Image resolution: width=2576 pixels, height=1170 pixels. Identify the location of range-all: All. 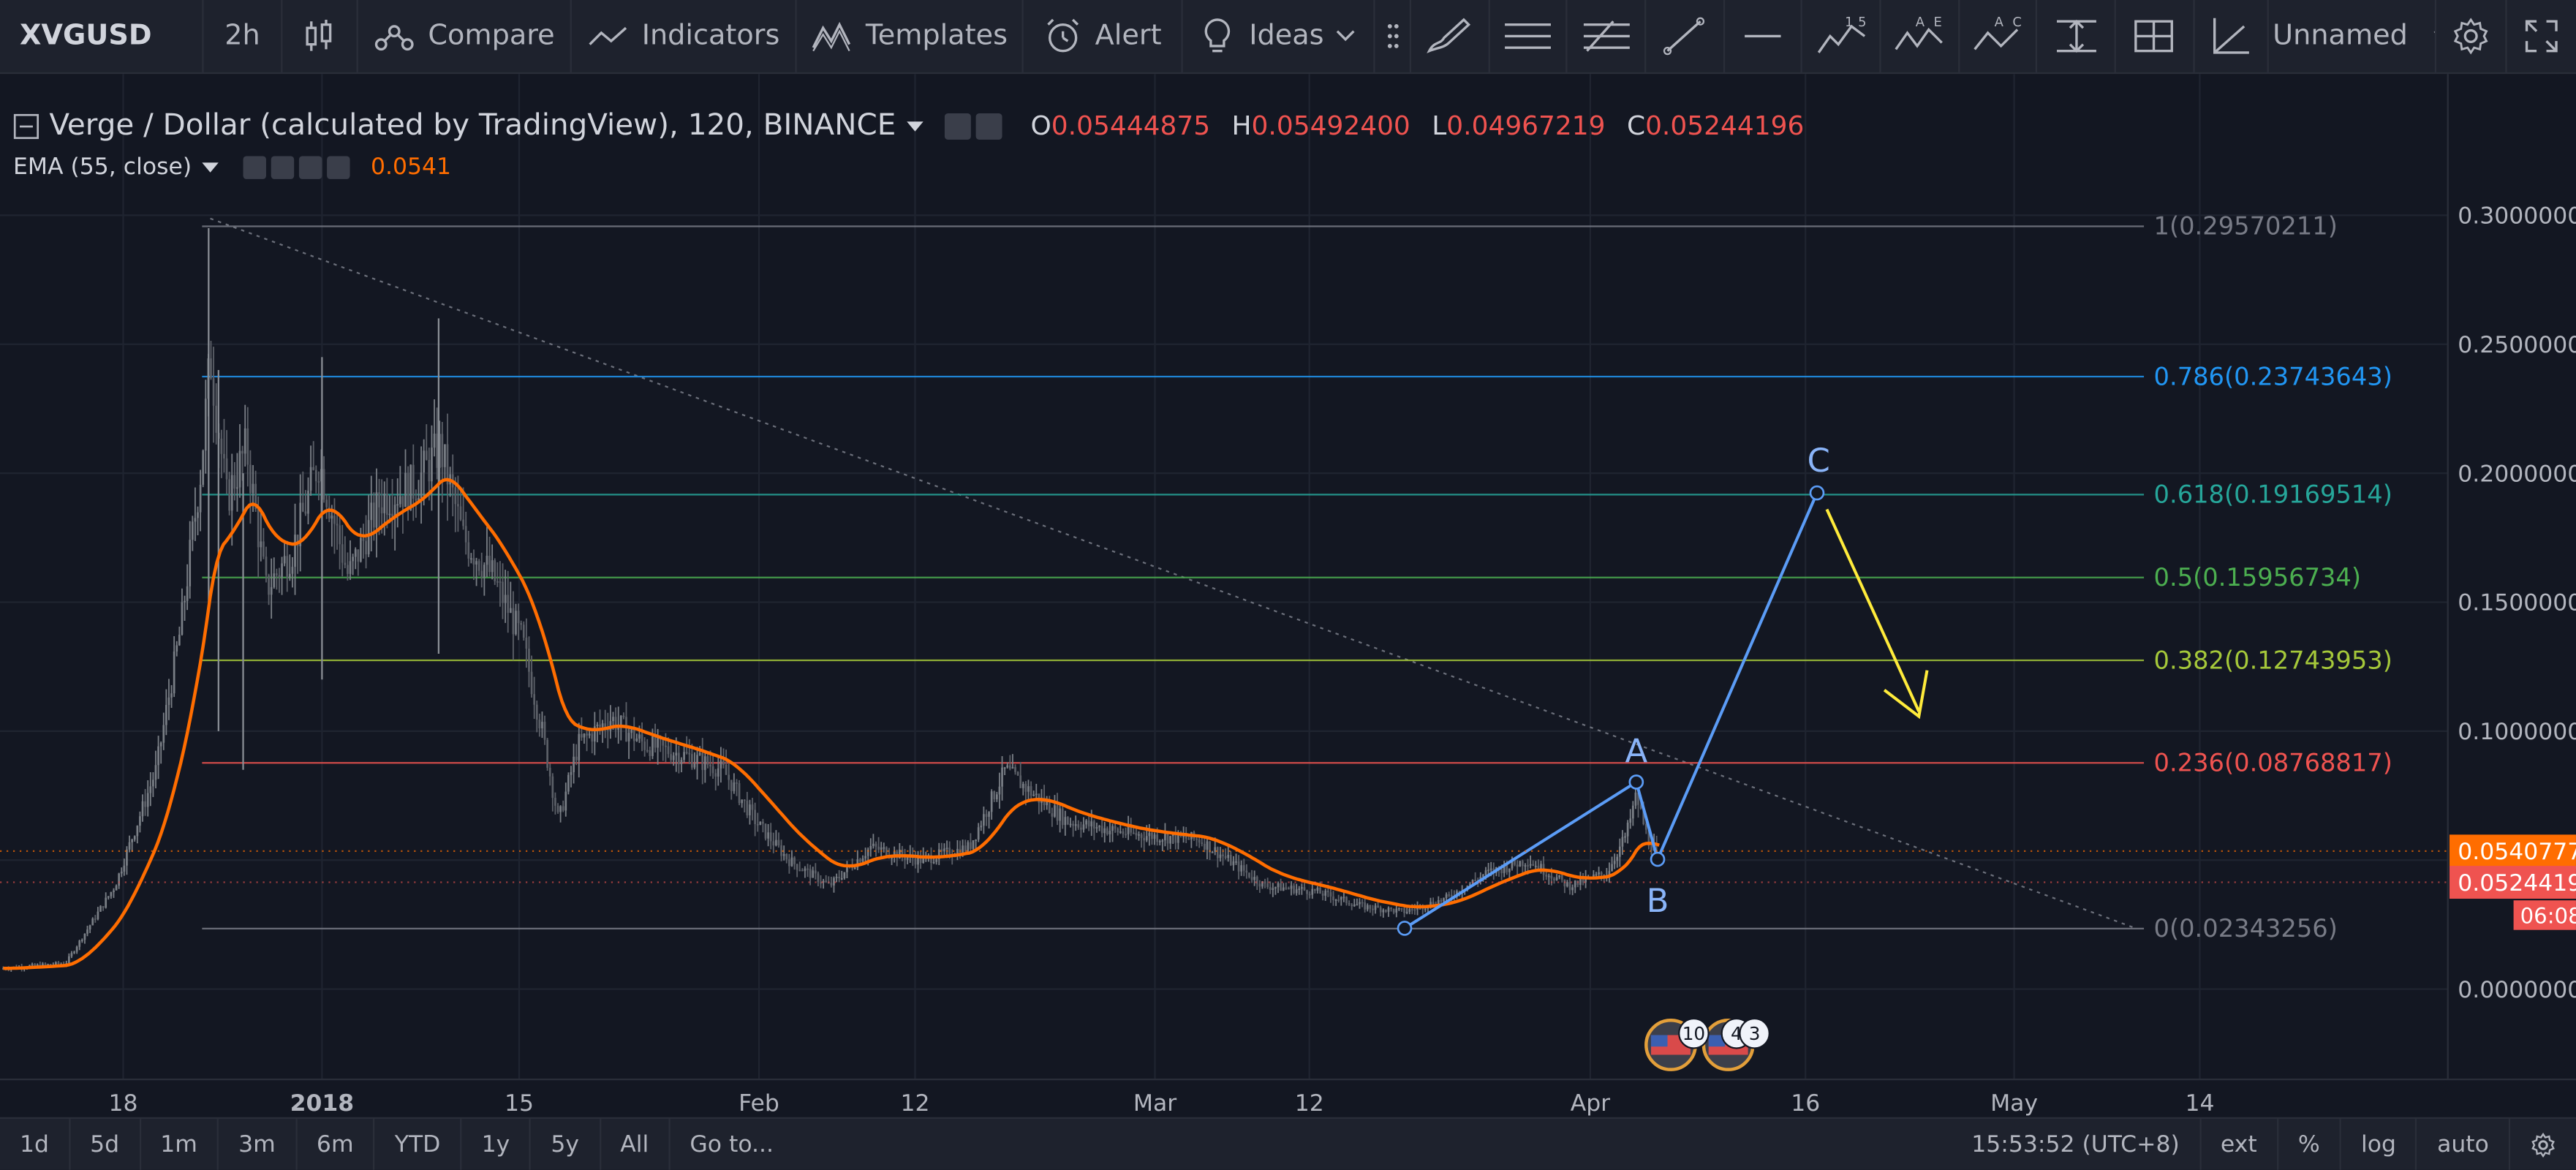
(635, 1144).